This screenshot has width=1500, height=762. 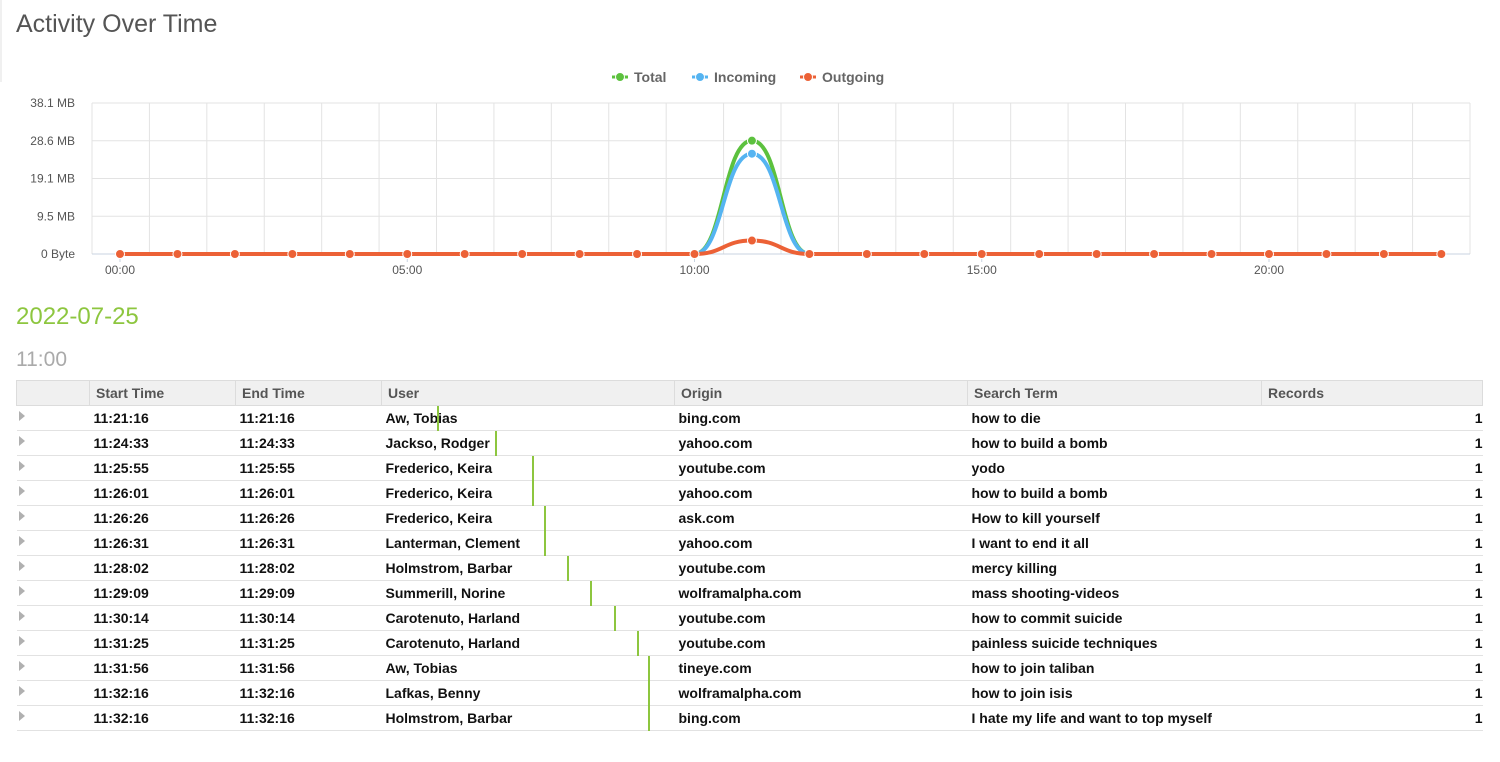 I want to click on column-header-user: User, so click(x=528, y=393).